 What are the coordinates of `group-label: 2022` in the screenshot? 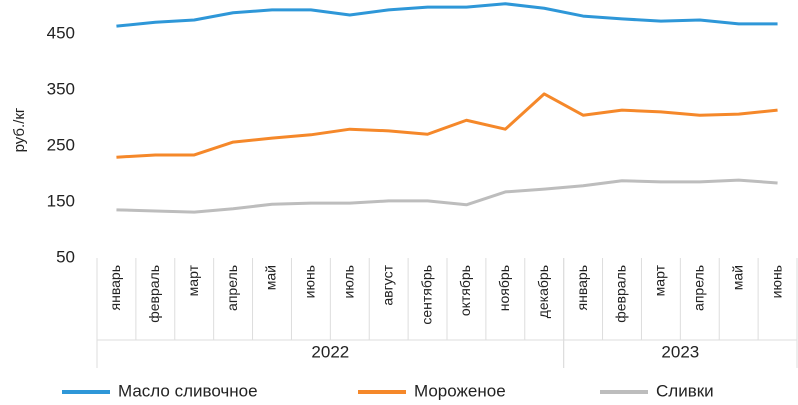 It's located at (330, 351).